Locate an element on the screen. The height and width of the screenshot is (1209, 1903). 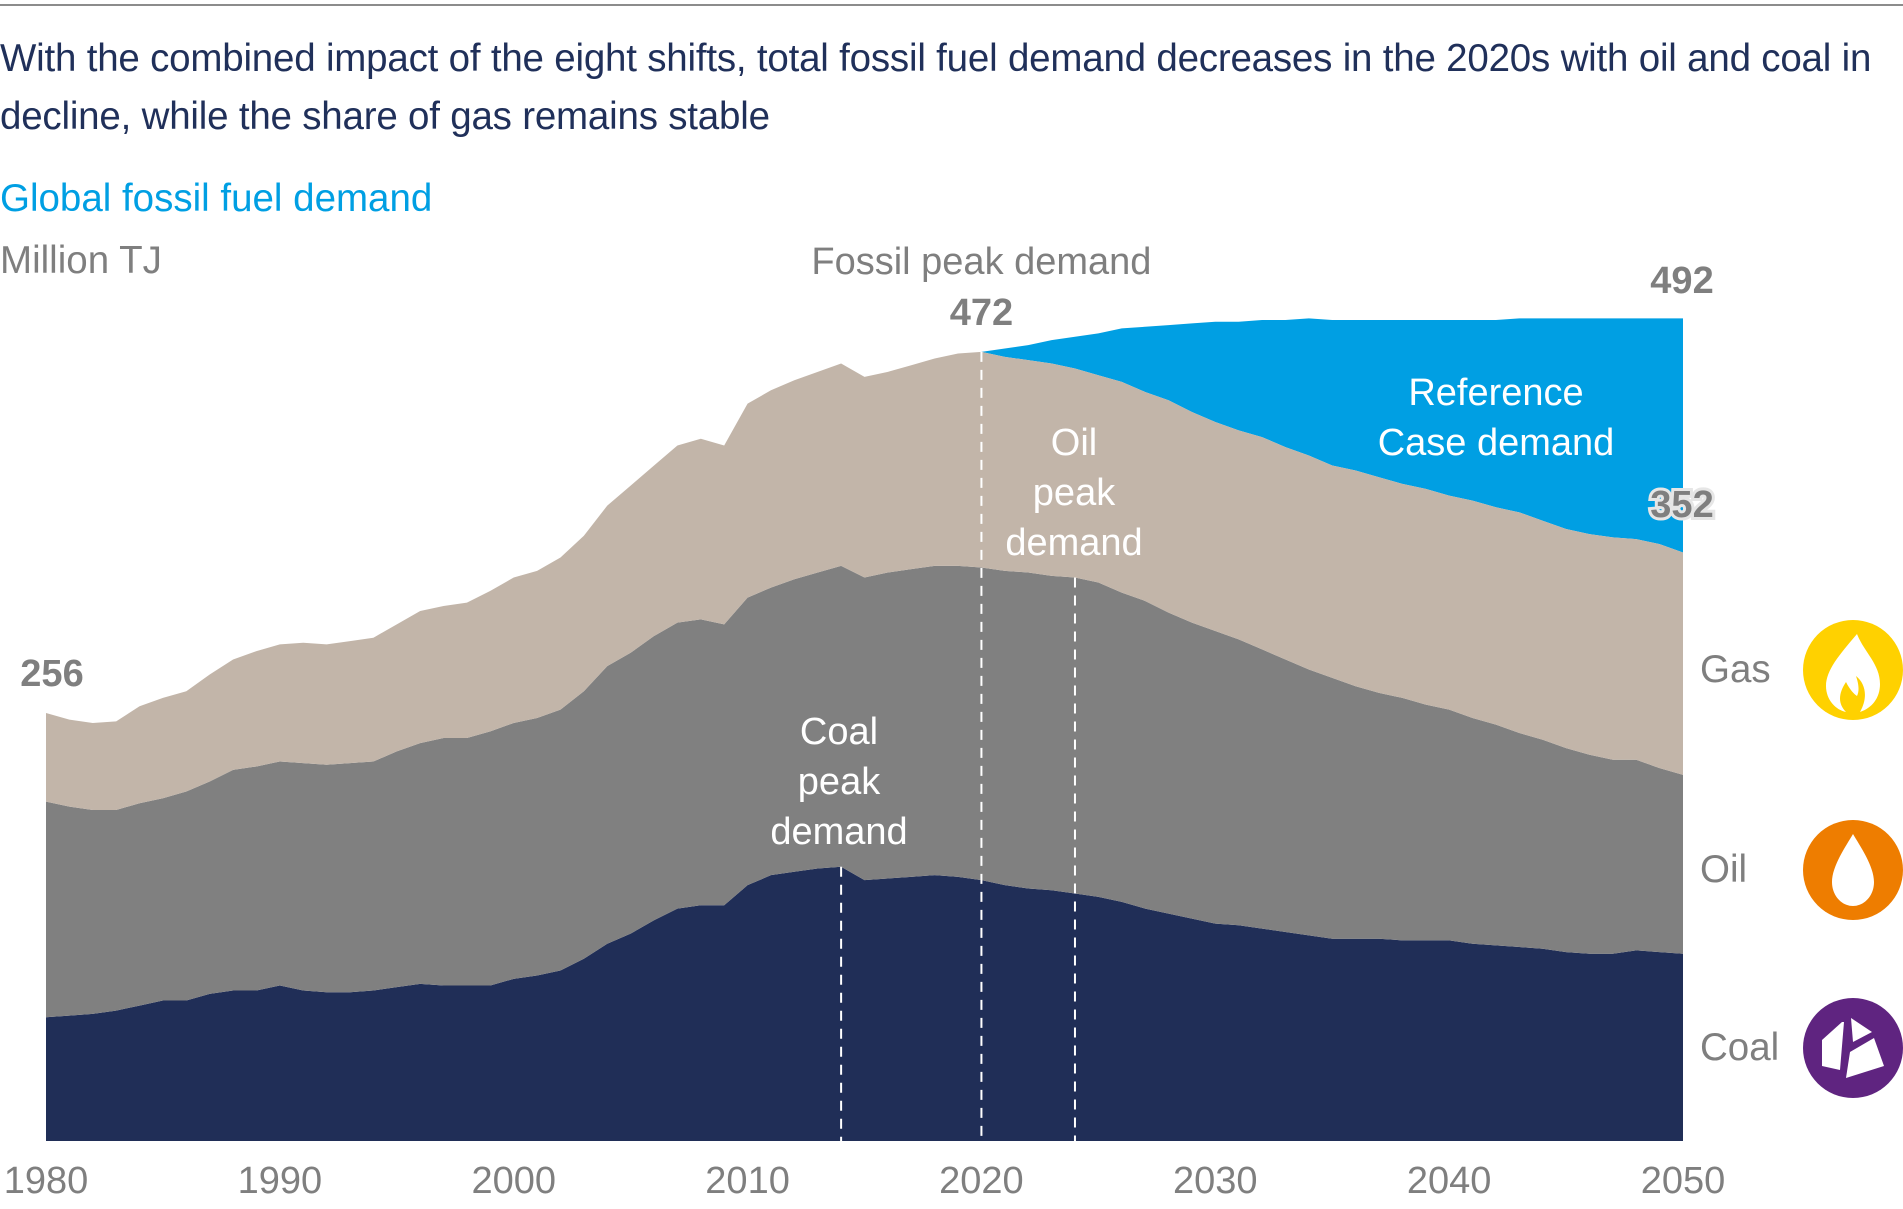
x-tick-label: 2040 is located at coordinates (1449, 1181).